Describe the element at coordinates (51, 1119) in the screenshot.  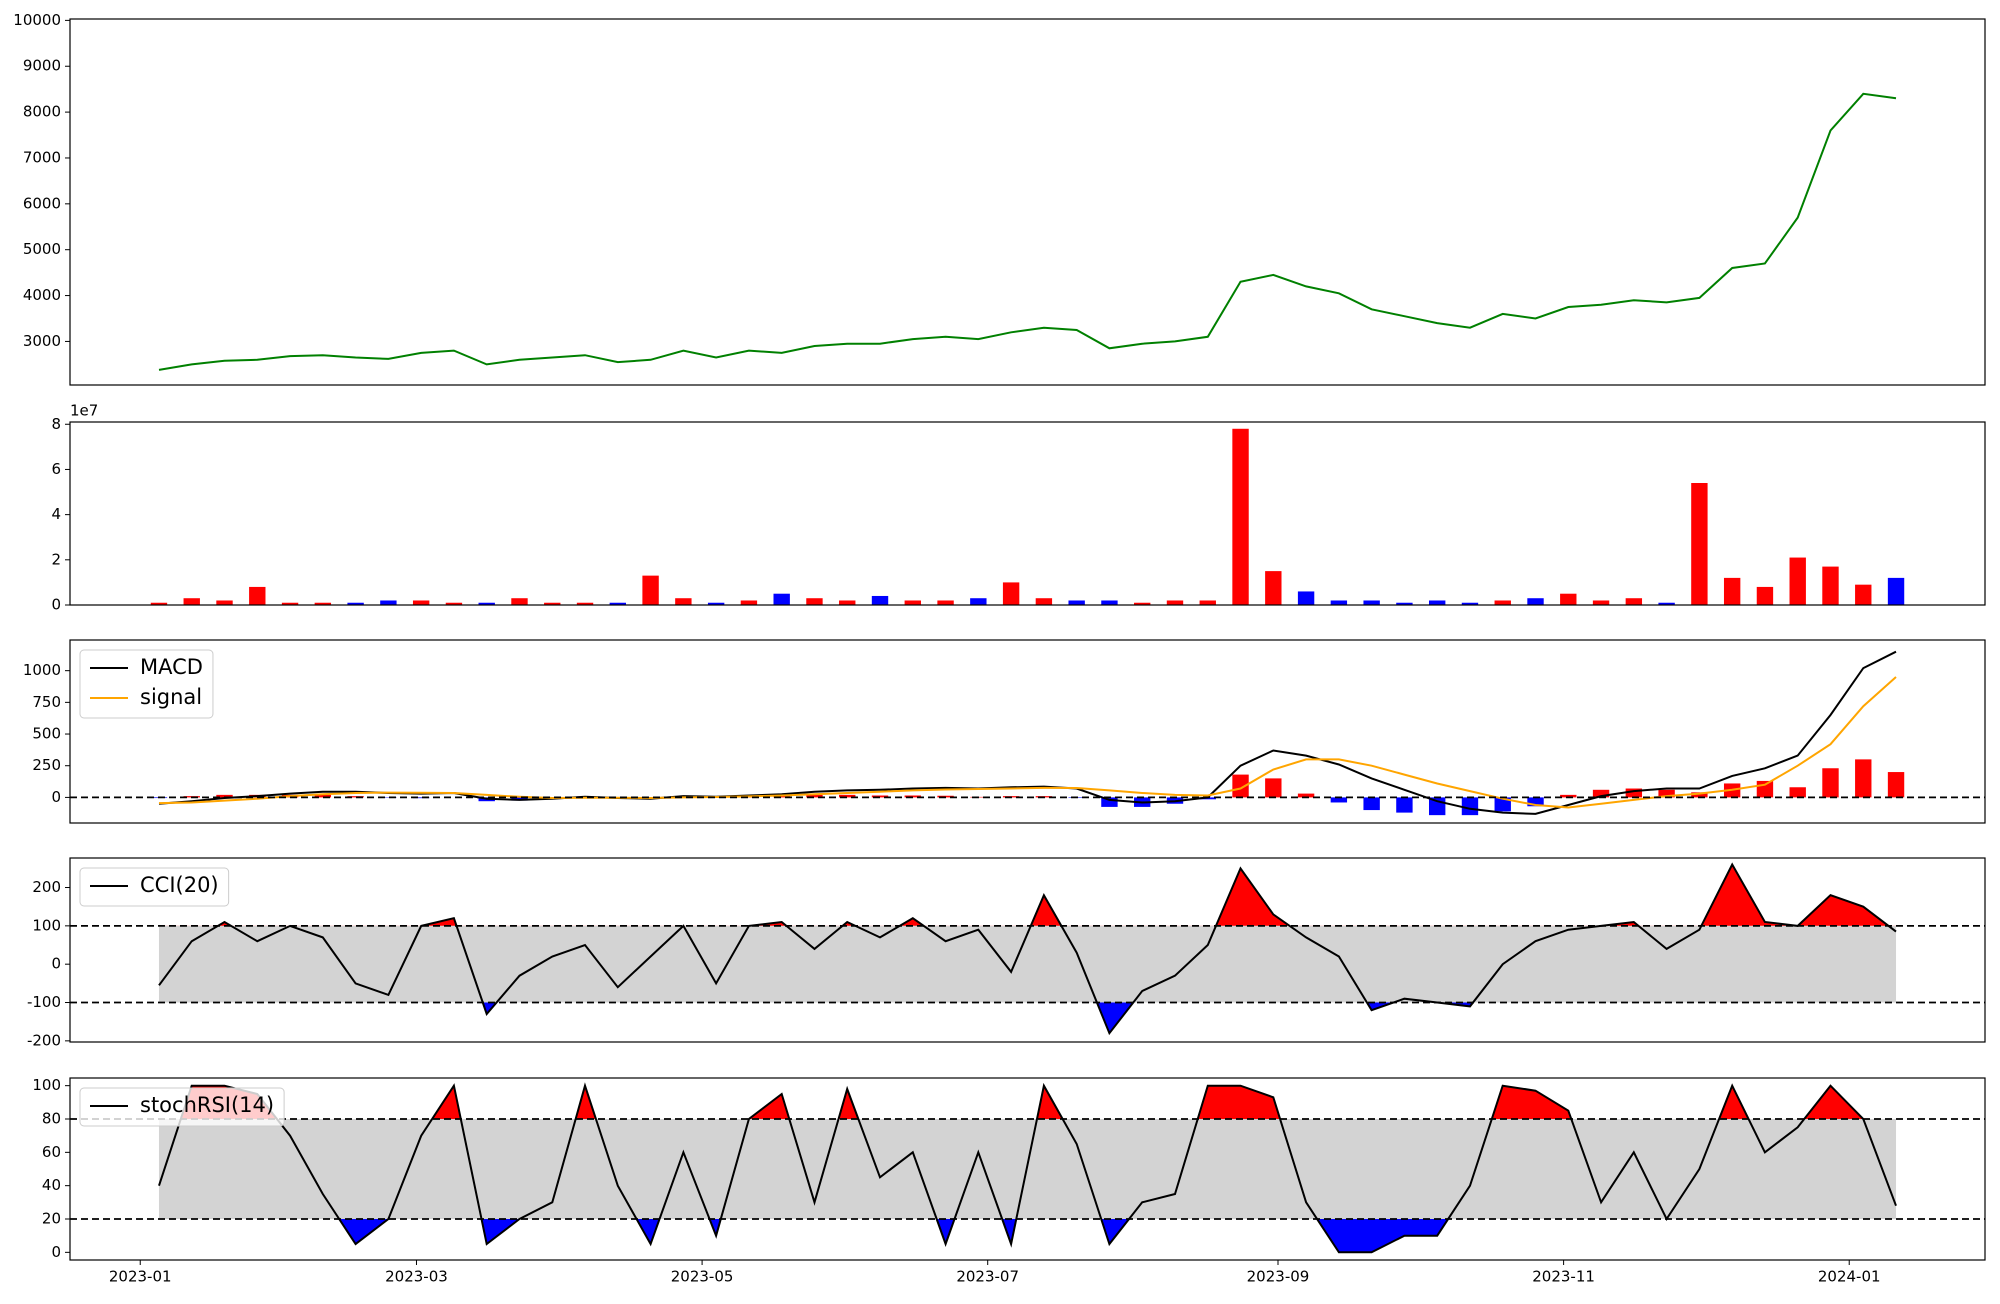
I see `y-tick-label: 80` at that location.